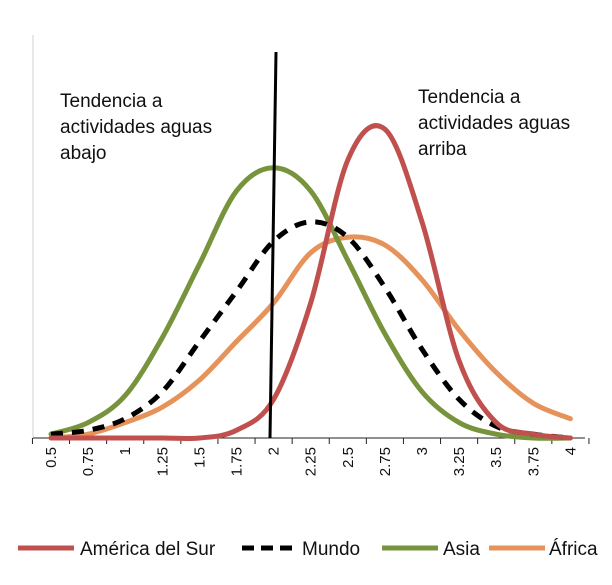 The width and height of the screenshot is (612, 585). I want to click on x-tick-label: 1.5, so click(199, 457).